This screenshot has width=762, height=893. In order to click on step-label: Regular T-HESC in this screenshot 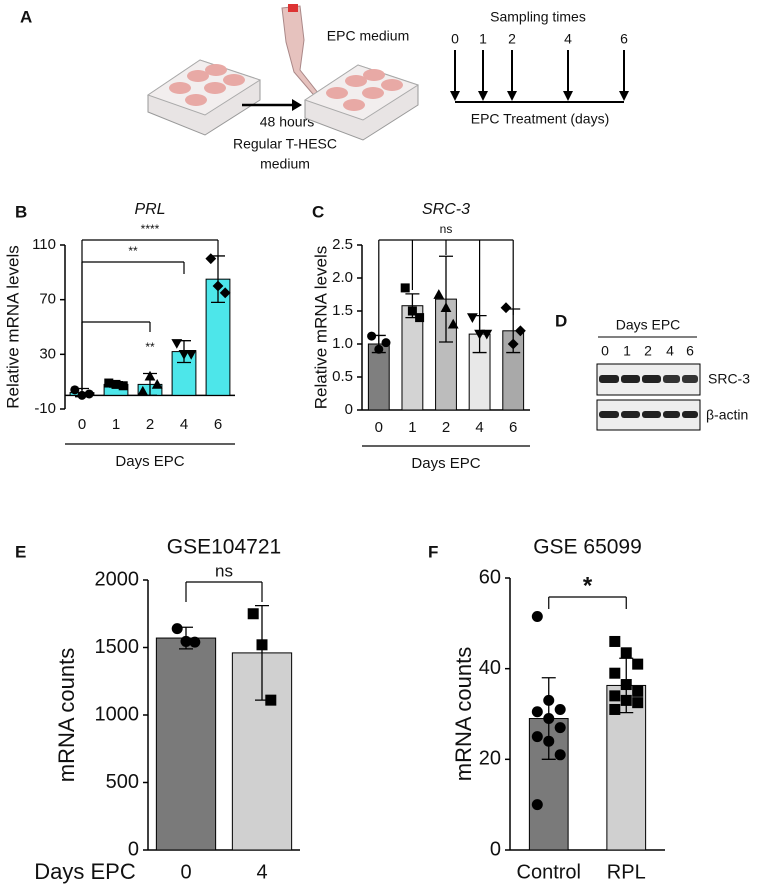, I will do `click(285, 144)`.